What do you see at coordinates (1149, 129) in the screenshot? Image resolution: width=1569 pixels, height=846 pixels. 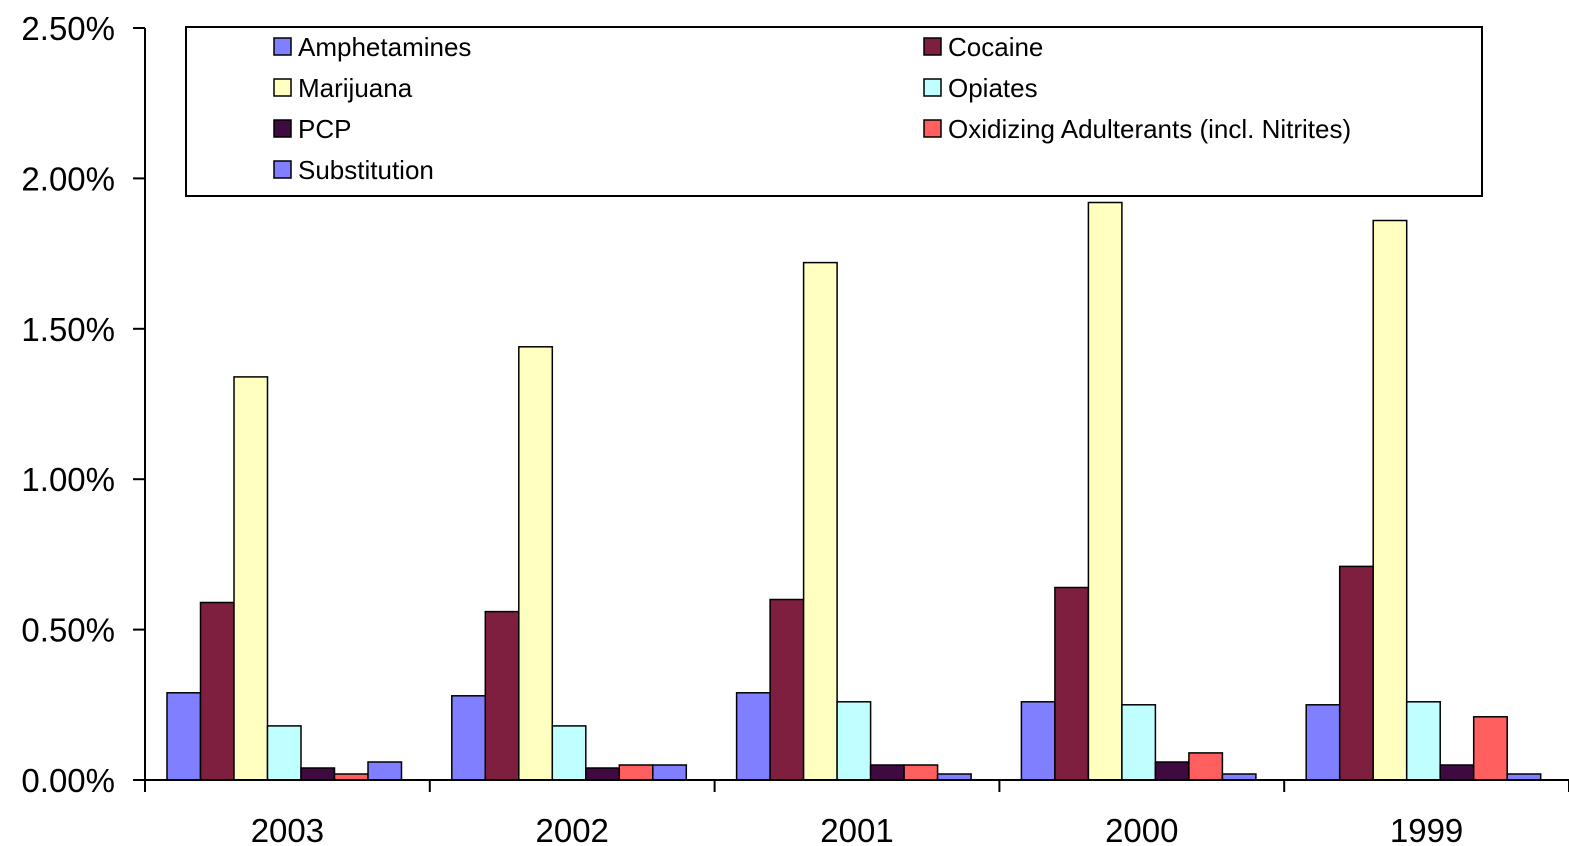 I see `legend-label: Oxidizing Adulterants (incl. Nitrites)` at bounding box center [1149, 129].